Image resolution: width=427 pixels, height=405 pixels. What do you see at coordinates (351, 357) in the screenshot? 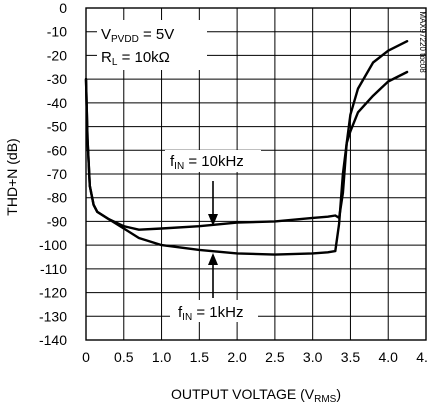
I see `x-tick-label: 3.5` at bounding box center [351, 357].